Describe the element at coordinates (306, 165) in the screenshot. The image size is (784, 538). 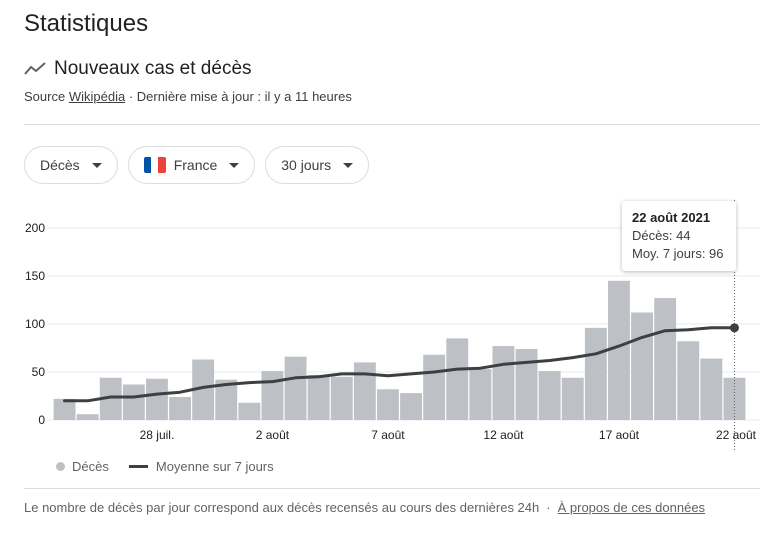
I see `period-dropdown-label: 30 jours` at that location.